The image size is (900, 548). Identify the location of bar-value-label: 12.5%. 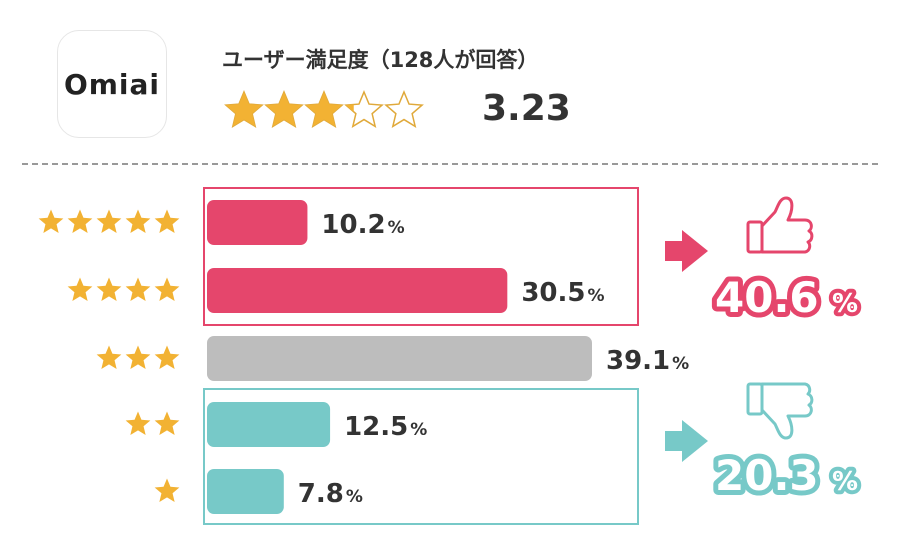
(385, 427).